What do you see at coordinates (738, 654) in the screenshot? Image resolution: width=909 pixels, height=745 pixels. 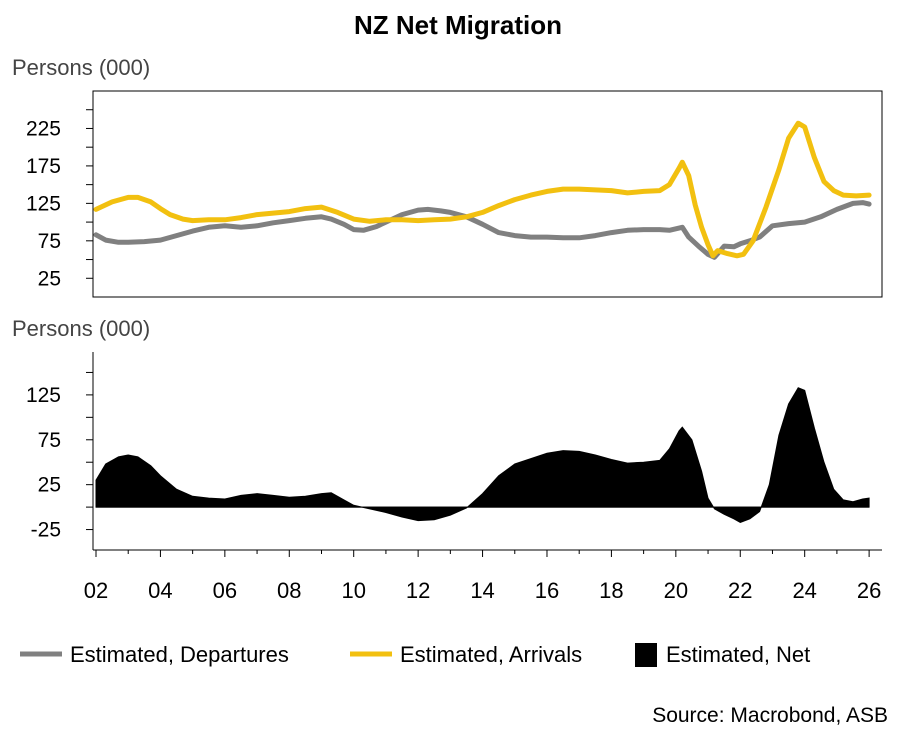 I see `legend-label-net: Estimated, Net` at bounding box center [738, 654].